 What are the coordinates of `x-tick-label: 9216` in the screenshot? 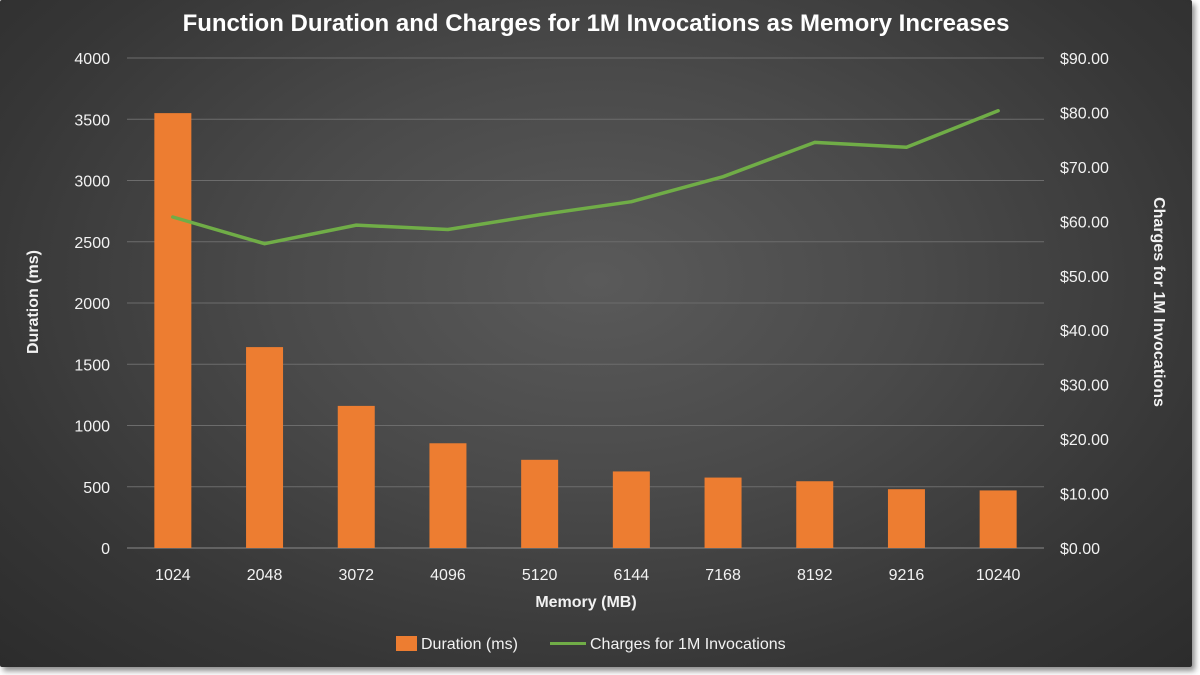 It's located at (907, 575).